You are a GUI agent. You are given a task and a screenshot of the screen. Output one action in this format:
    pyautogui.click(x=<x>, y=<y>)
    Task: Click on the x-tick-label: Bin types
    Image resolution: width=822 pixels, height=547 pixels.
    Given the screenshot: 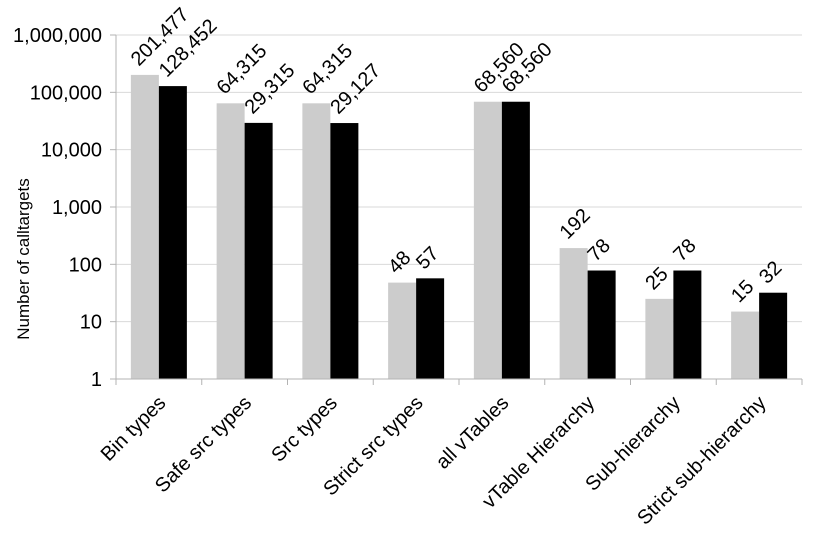 What is the action you would take?
    pyautogui.click(x=134, y=429)
    